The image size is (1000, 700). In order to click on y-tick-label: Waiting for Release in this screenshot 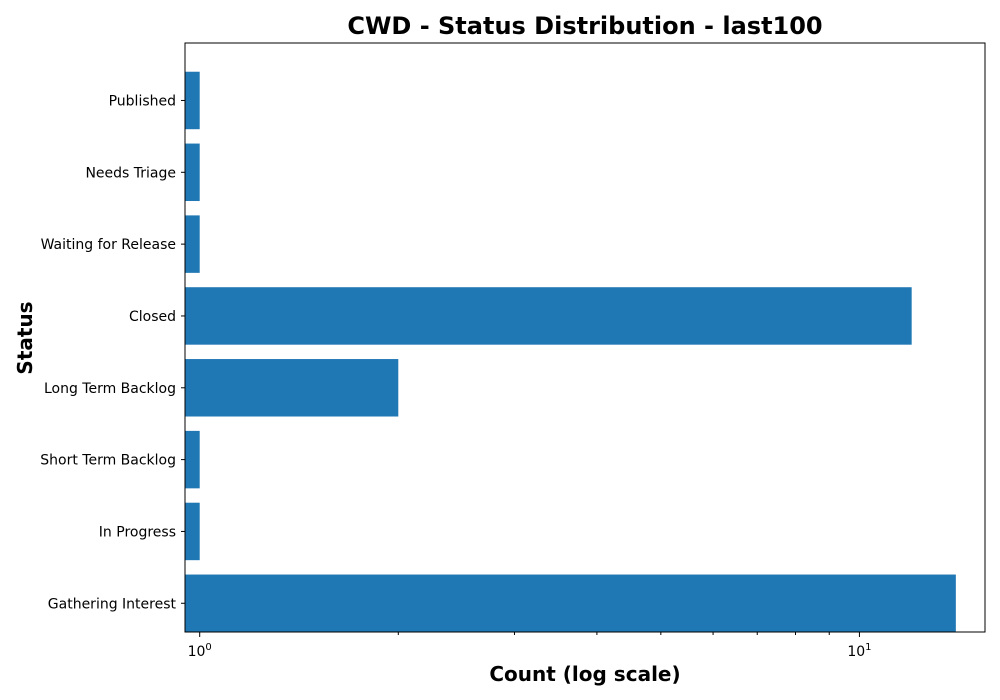, I will do `click(108, 245)`.